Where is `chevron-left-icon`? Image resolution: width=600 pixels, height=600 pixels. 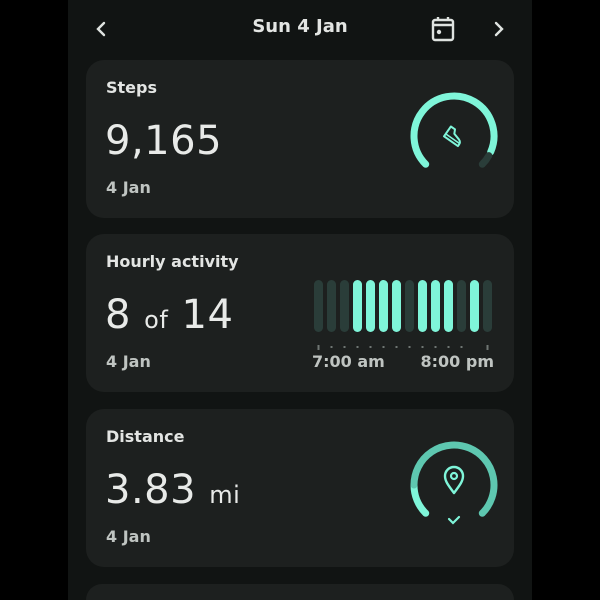
chevron-left-icon is located at coordinates (101, 29).